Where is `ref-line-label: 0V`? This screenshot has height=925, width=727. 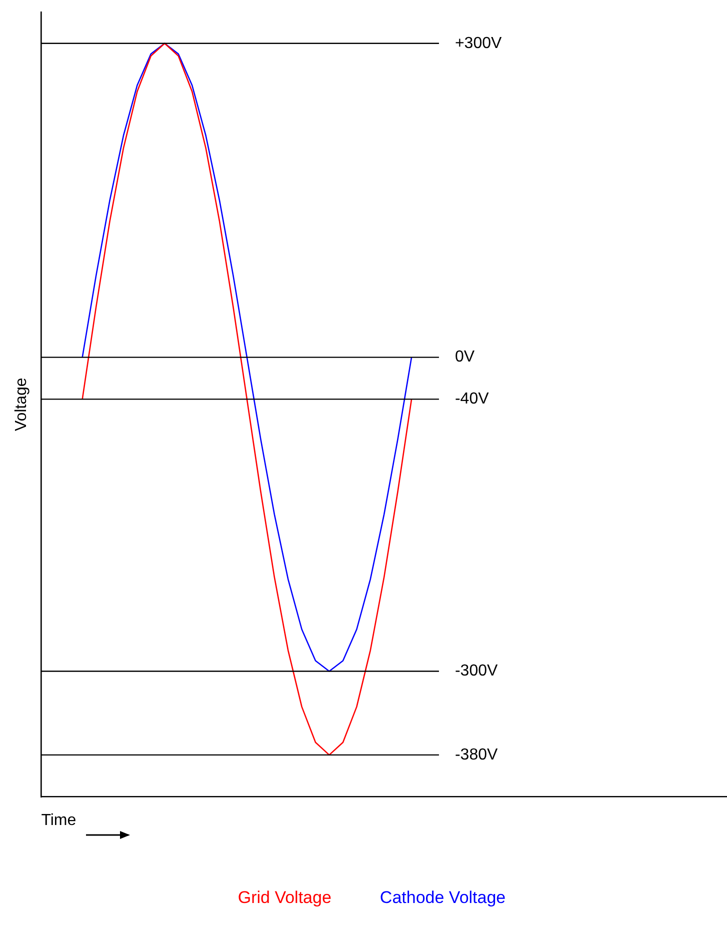 ref-line-label: 0V is located at coordinates (464, 357).